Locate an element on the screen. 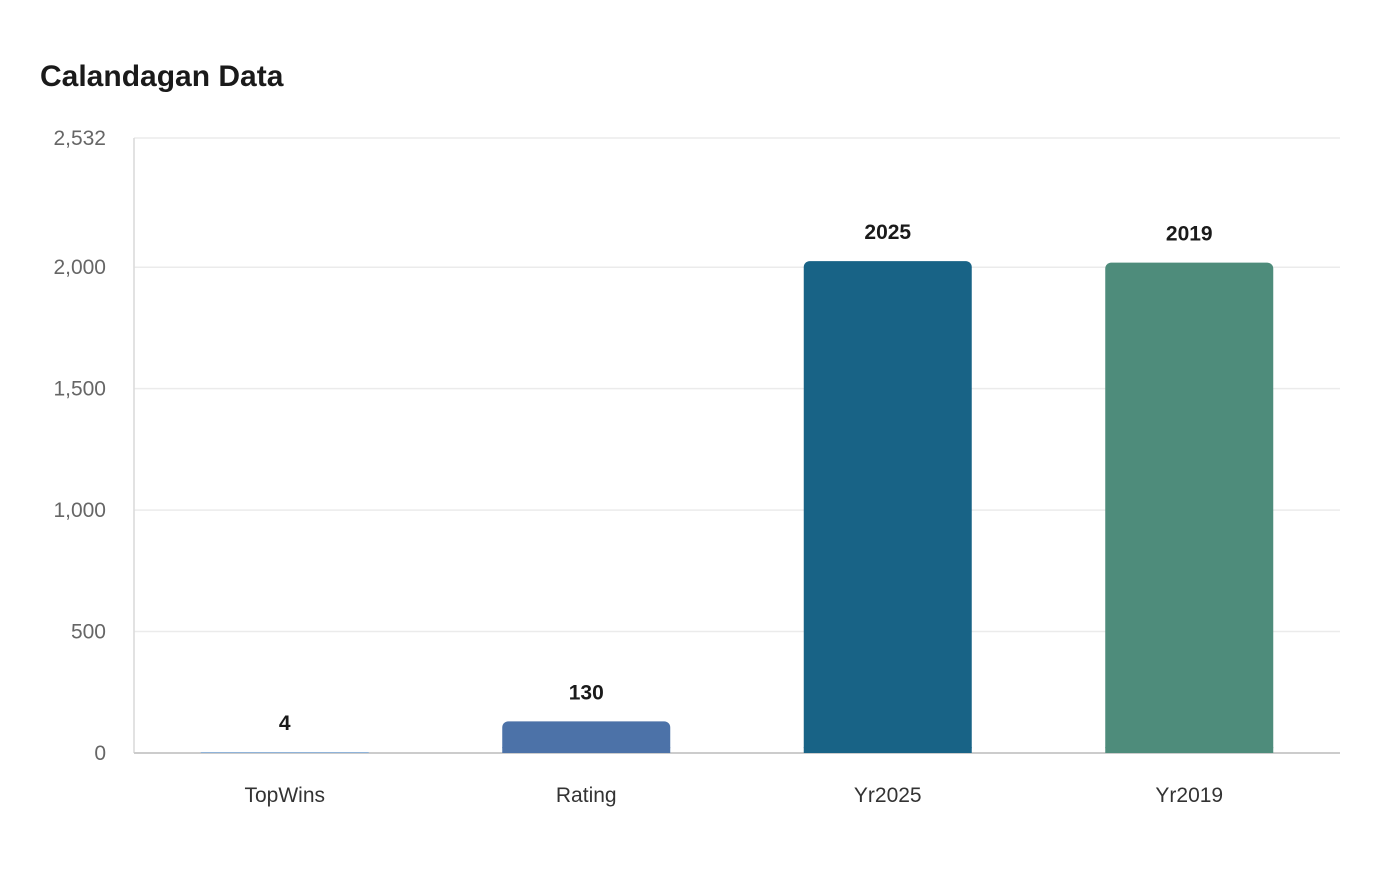  bar-base-yr2025 is located at coordinates (888, 750).